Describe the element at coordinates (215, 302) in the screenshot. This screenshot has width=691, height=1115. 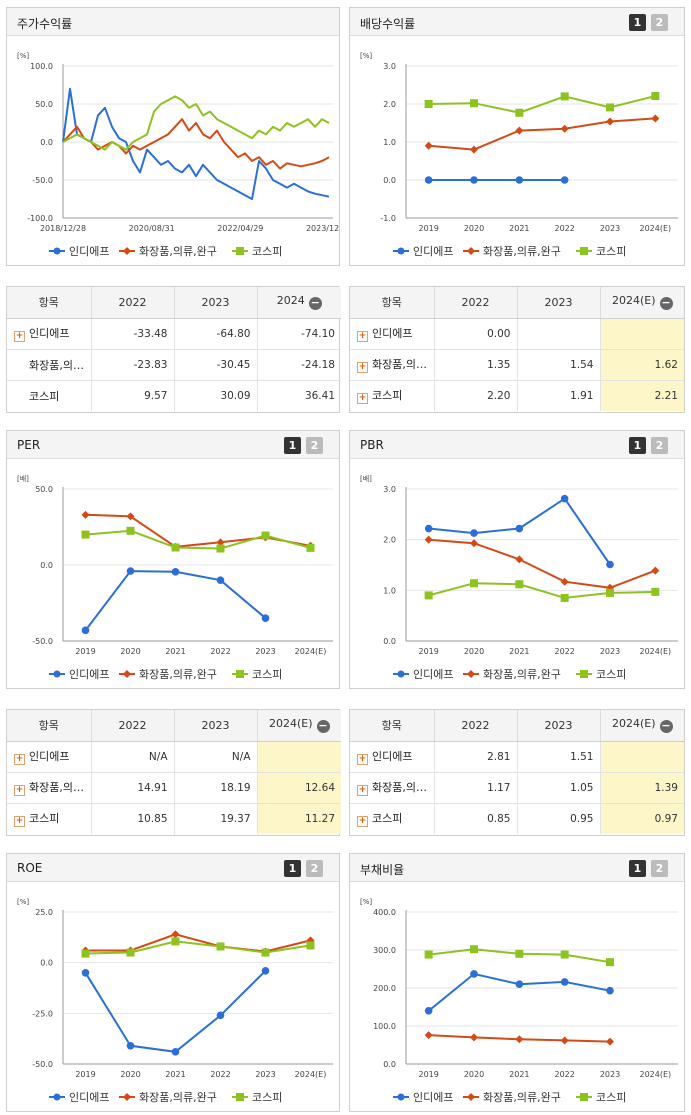
I see `header-label: 2023` at that location.